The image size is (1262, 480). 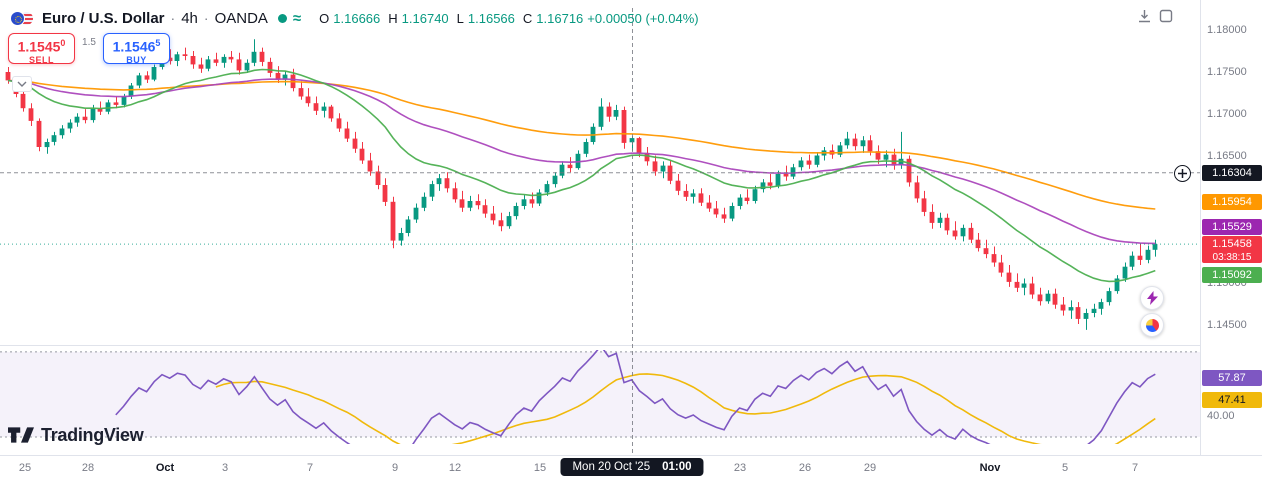 I want to click on symbol-pair-logo-icon, so click(x=23, y=18).